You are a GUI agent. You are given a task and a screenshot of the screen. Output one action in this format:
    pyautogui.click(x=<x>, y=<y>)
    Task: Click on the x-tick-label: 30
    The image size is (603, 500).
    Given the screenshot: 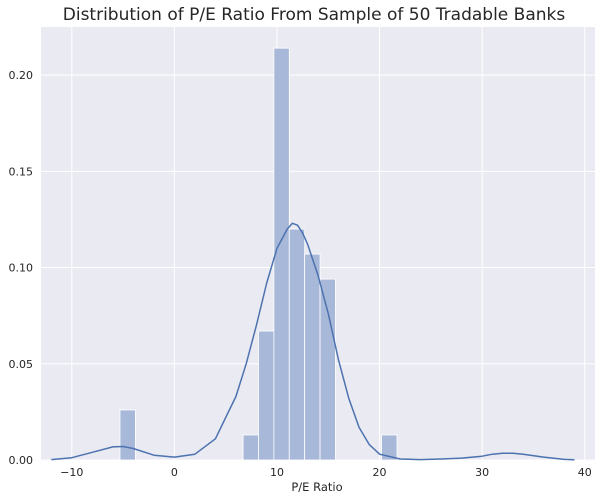 What is the action you would take?
    pyautogui.click(x=482, y=472)
    